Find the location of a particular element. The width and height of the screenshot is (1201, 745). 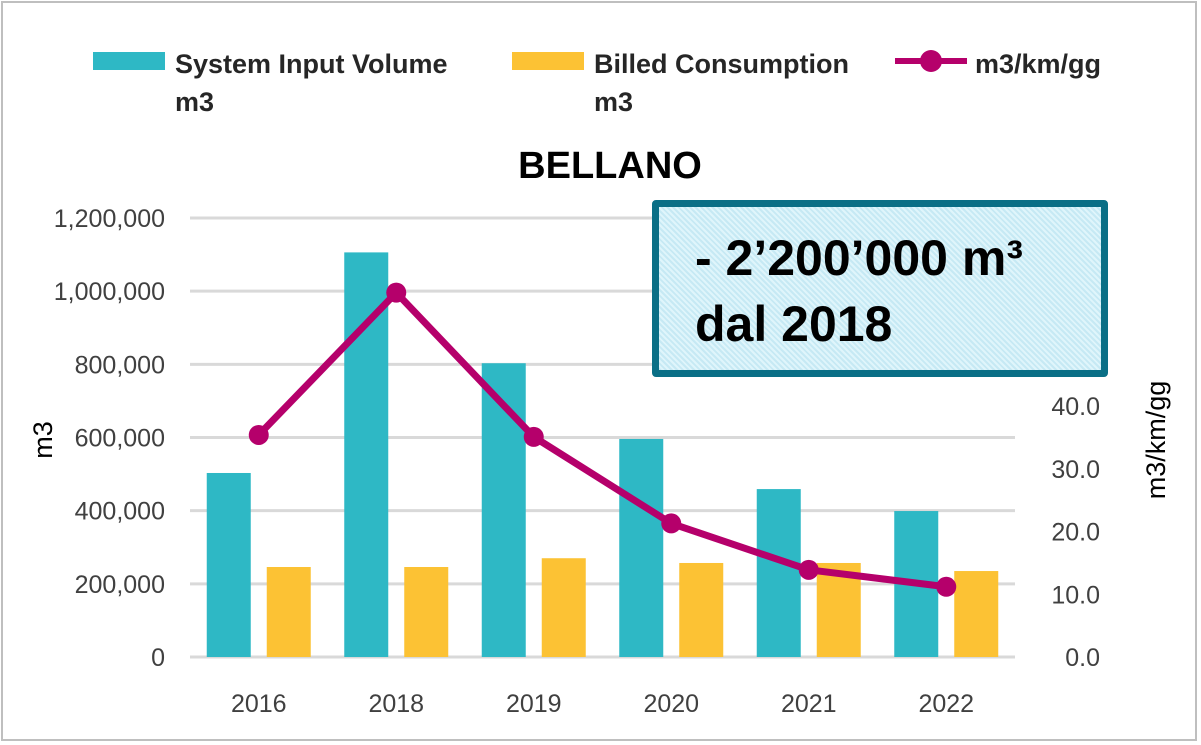

y-tick-label: 600,000 is located at coordinates (120, 439).